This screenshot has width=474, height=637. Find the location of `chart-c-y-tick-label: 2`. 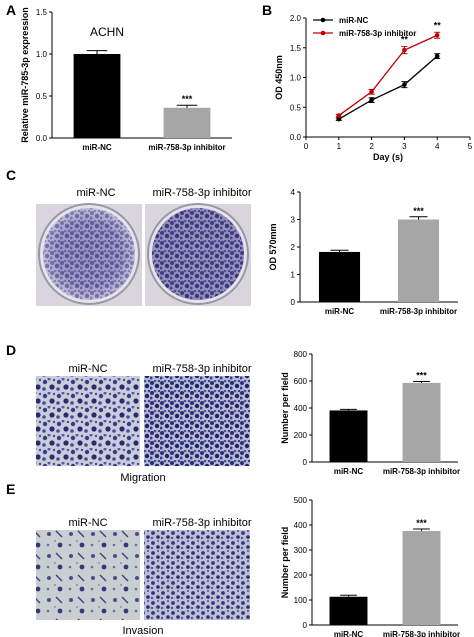

chart-c-y-tick-label: 2 is located at coordinates (293, 247).